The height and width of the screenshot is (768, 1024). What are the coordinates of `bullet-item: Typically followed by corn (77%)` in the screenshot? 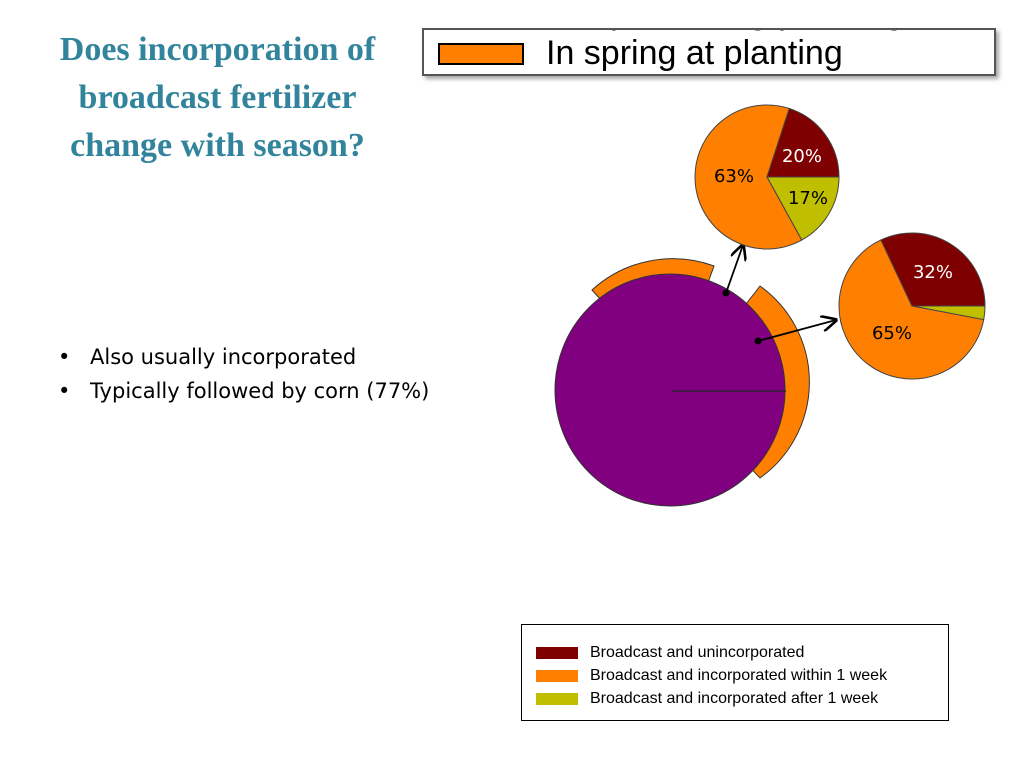 It's located at (243, 391).